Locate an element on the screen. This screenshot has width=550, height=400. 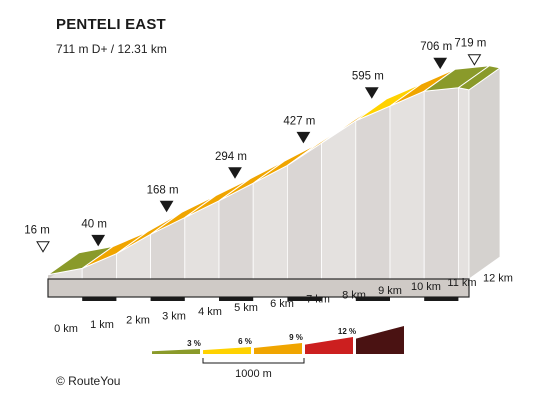
x-tick-label: 3 km is located at coordinates (174, 316).